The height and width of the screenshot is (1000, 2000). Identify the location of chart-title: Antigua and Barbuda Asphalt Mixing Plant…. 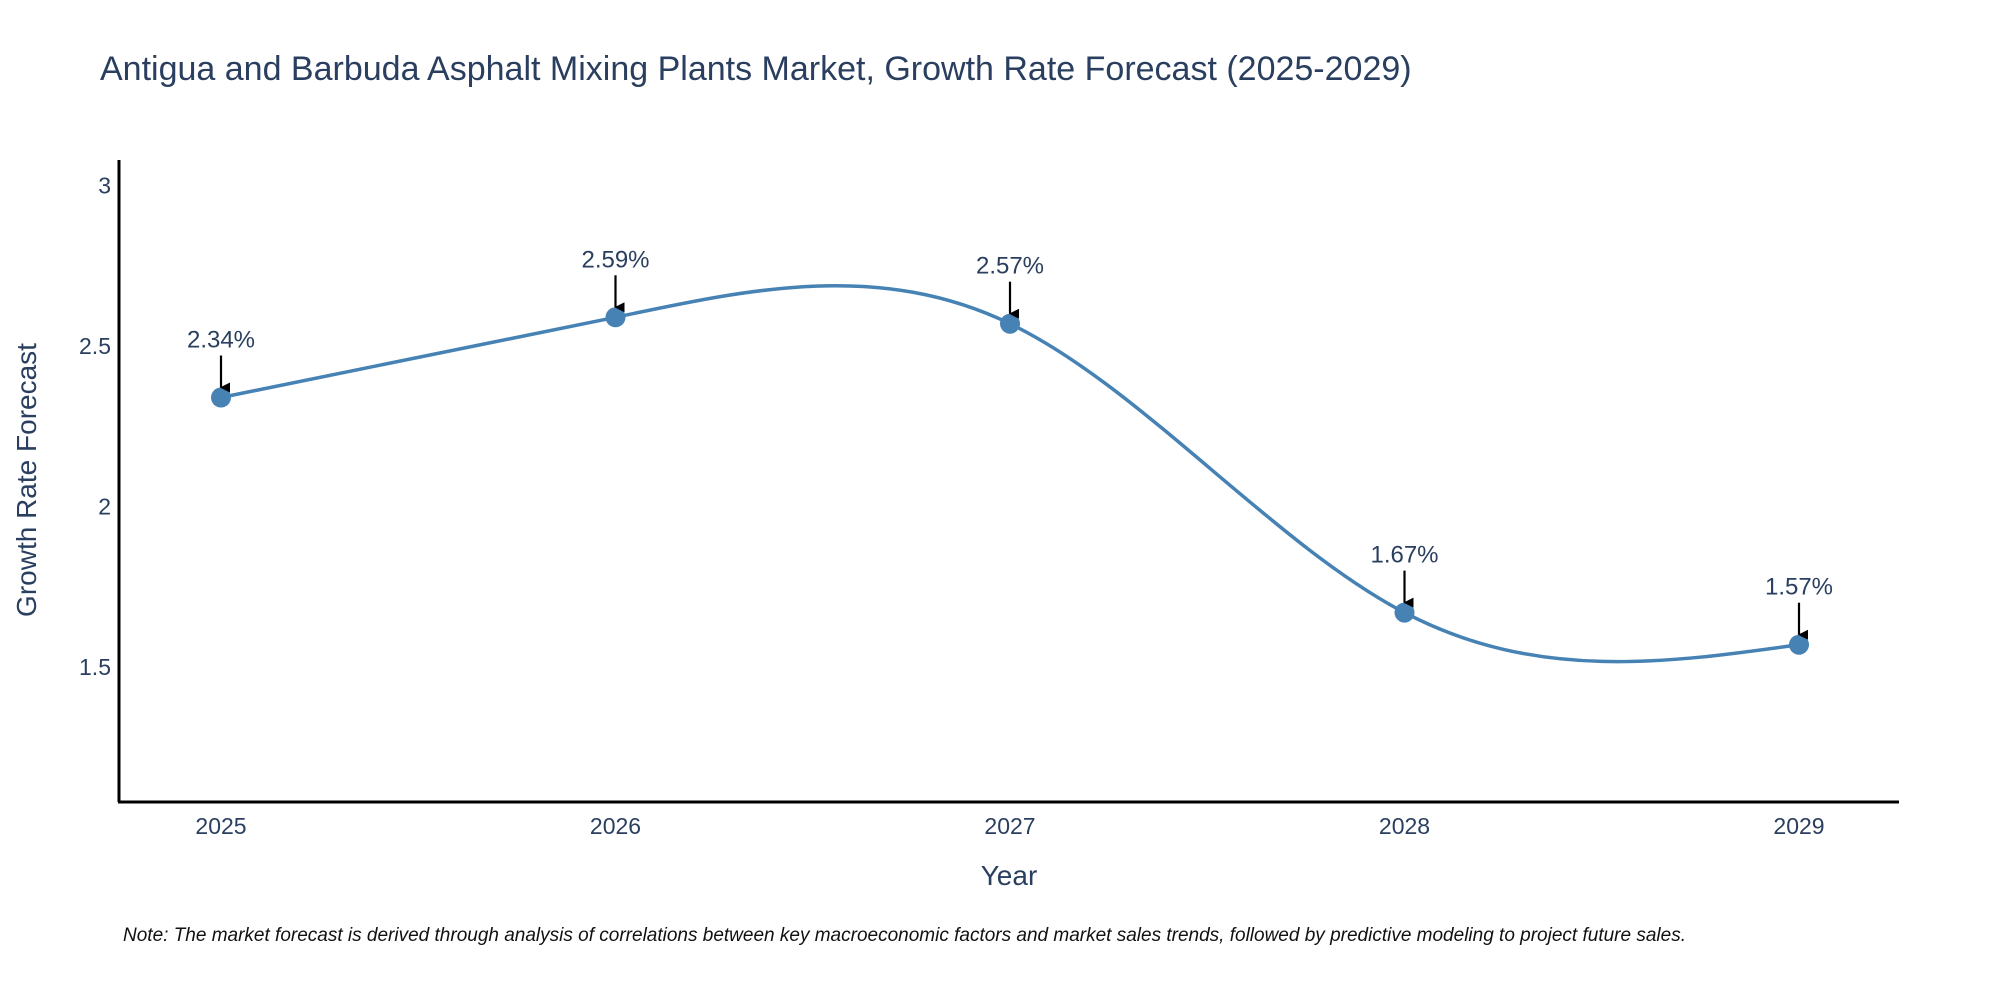
(756, 69).